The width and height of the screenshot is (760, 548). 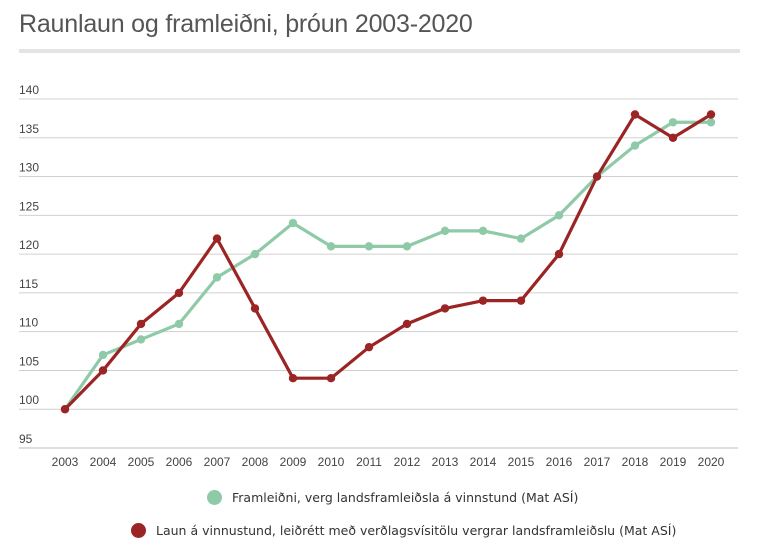 What do you see at coordinates (28, 323) in the screenshot?
I see `y-tick-label-110: 110` at bounding box center [28, 323].